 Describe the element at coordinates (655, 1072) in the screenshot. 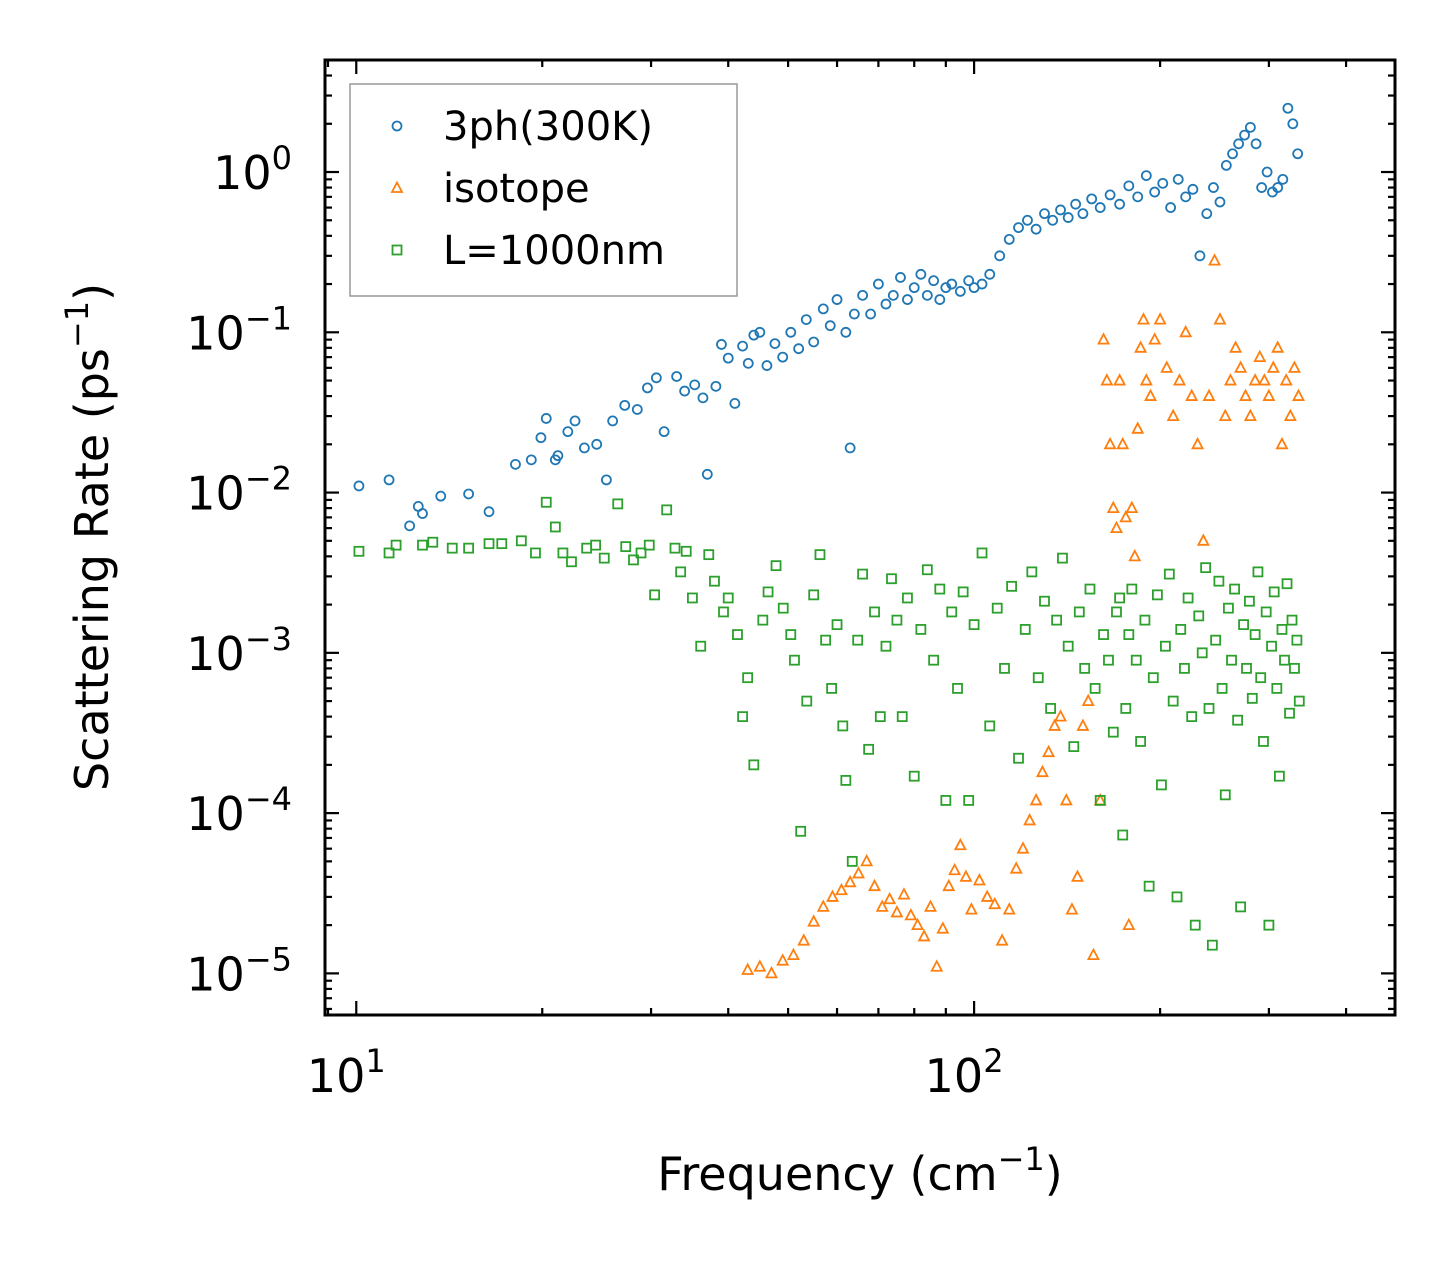

I see `x-tick-labels: 101 102` at that location.